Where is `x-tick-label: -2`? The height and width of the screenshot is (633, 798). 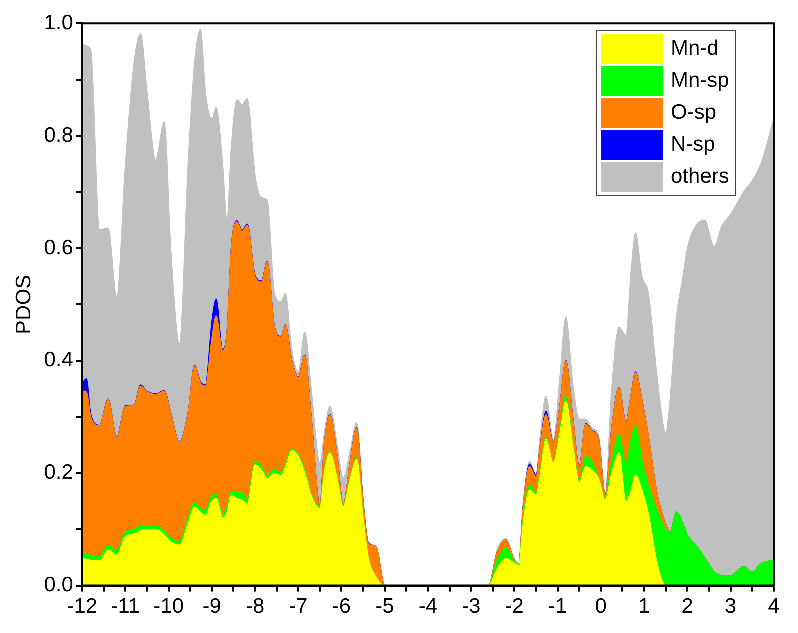
x-tick-label: -2 is located at coordinates (514, 606).